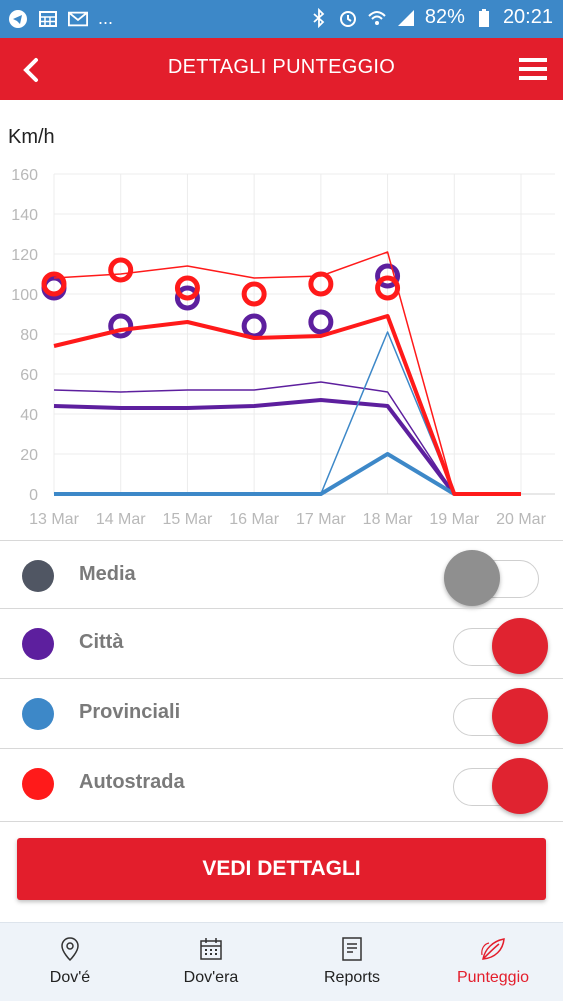 This screenshot has height=1001, width=563. I want to click on page-title: DETTAGLI PUNTEGGIO, so click(281, 67).